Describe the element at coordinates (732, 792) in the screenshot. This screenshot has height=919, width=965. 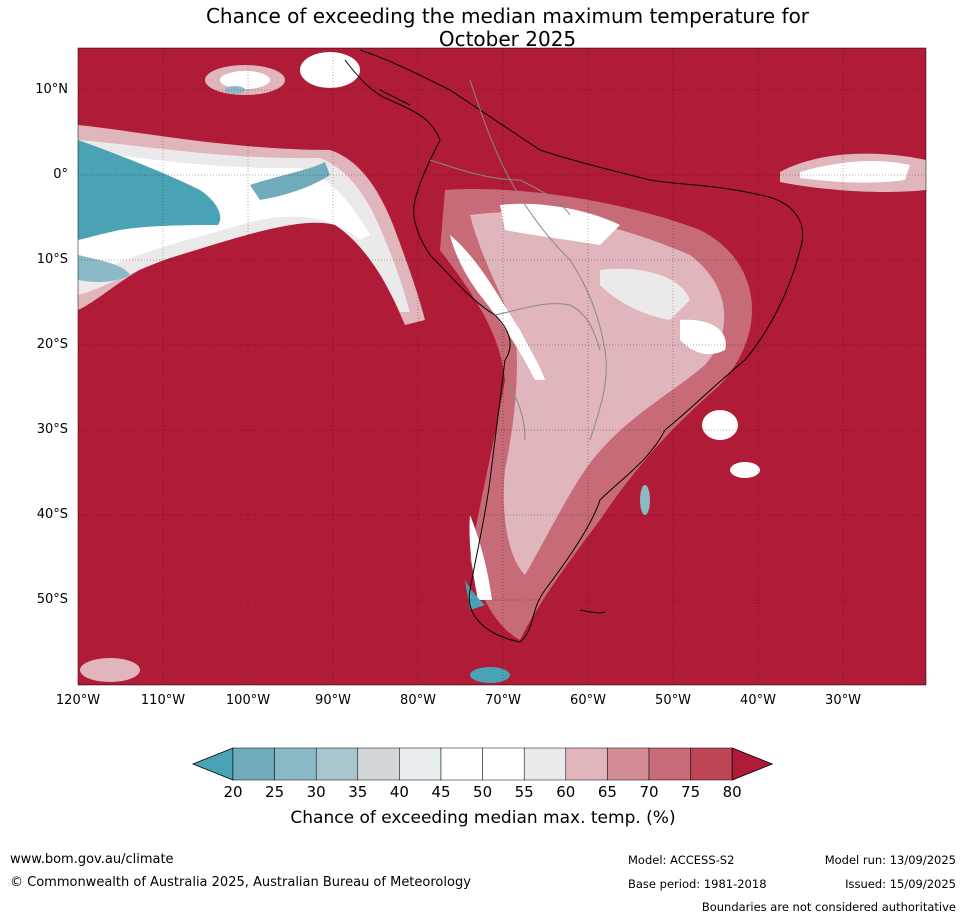
I see `colorbar-tick-label: 80` at that location.